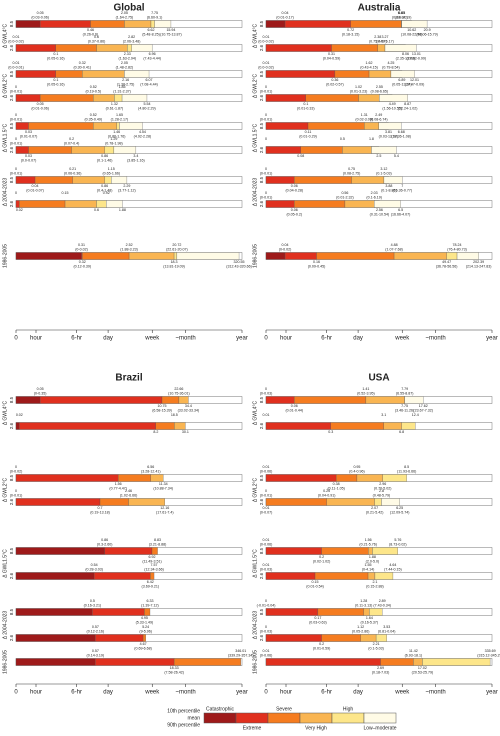 This screenshot has width=500, height=736. What do you see at coordinates (350, 30) in the screenshot?
I see `value-label: 0.72` at bounding box center [350, 30].